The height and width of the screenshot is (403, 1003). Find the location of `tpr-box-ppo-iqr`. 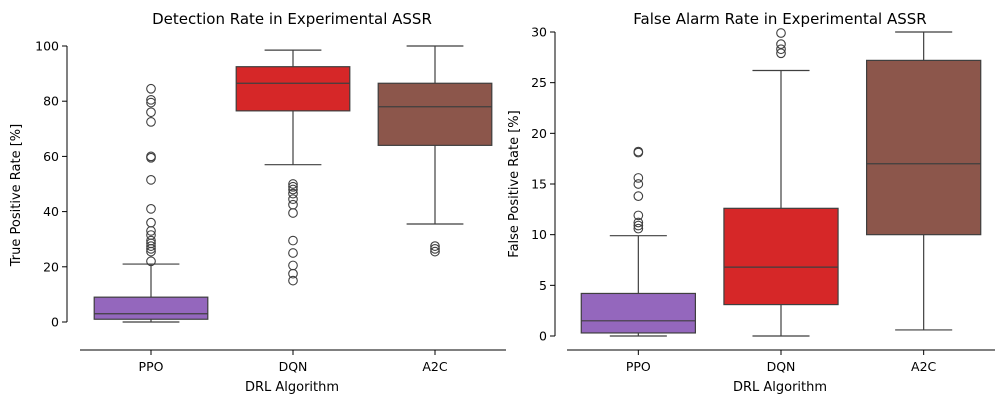

tpr-box-ppo-iqr is located at coordinates (151, 308).